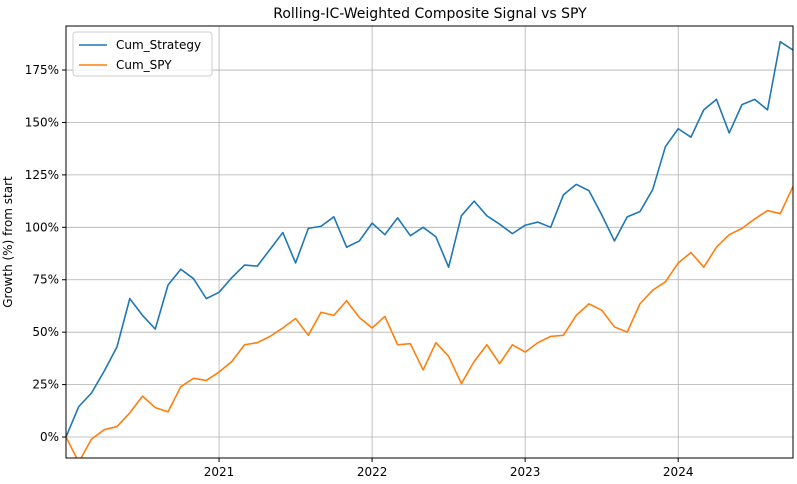 Image resolution: width=797 pixels, height=484 pixels. What do you see at coordinates (42, 70) in the screenshot?
I see `y-tick-label: 175%` at bounding box center [42, 70].